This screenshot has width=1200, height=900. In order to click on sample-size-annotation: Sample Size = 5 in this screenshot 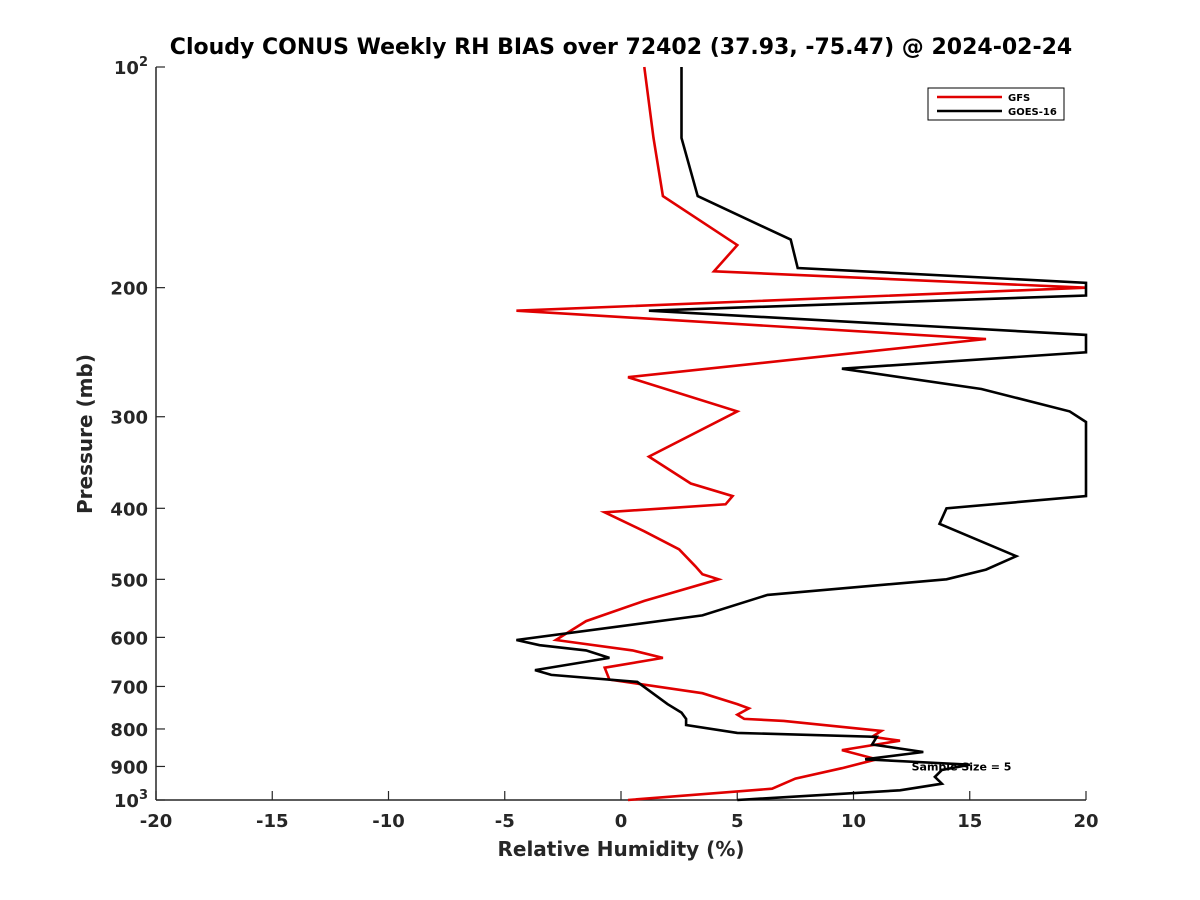, I will do `click(962, 766)`.